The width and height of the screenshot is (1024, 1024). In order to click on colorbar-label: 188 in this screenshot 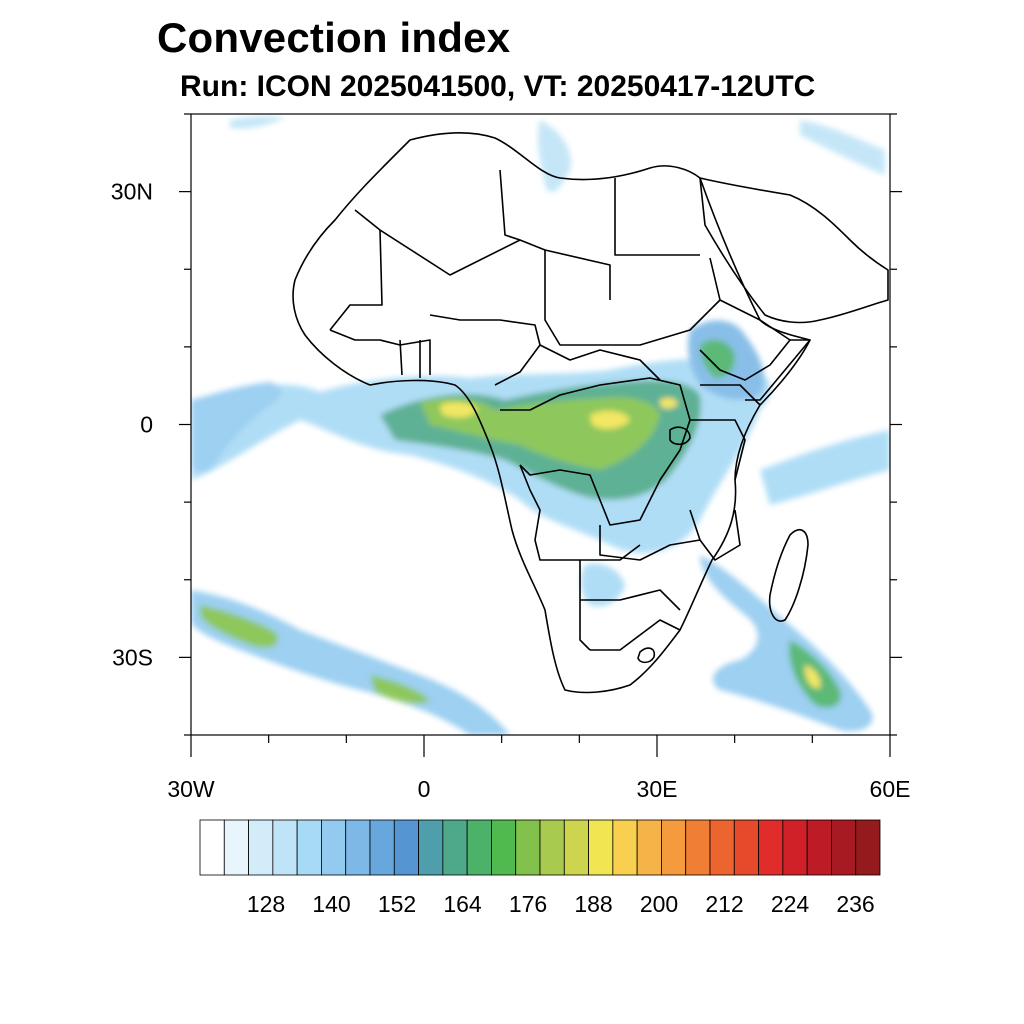, I will do `click(593, 904)`.